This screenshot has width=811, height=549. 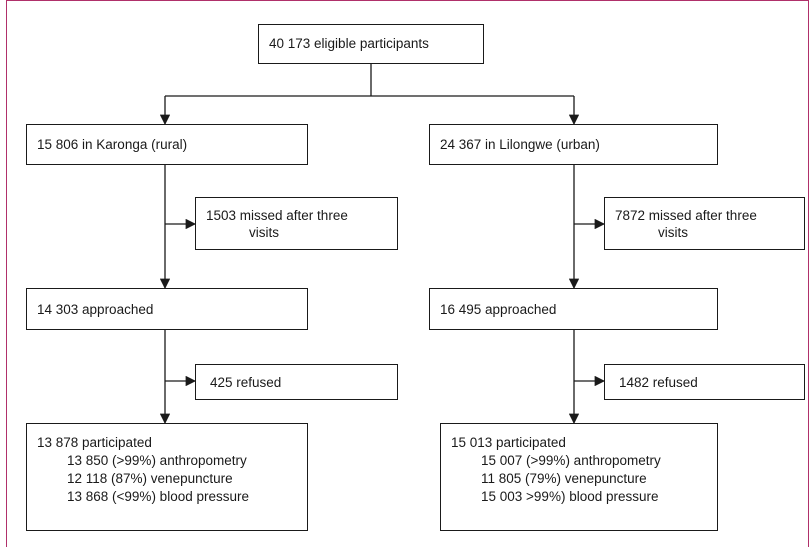 I want to click on box-lilongwe-site: 24 367 in Lilongwe (urban), so click(x=573, y=144).